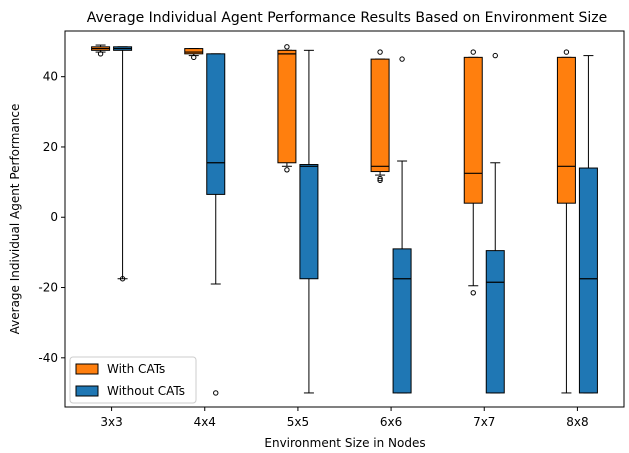 The width and height of the screenshot is (629, 453). I want to click on y-tick-label: 20, so click(50, 147).